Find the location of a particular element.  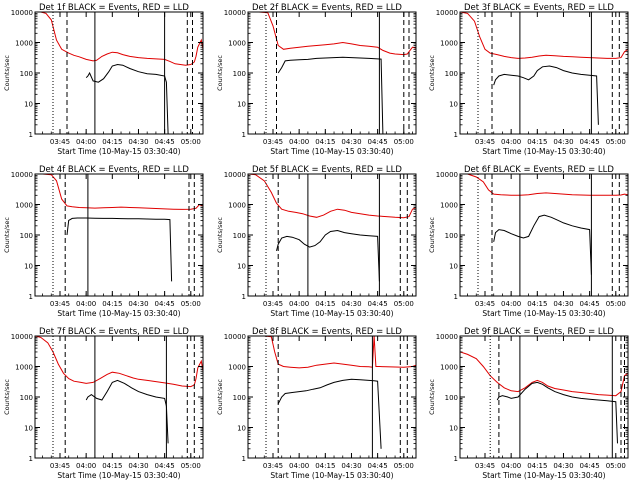

panel-title: Det 4f BLACK = Events, RED = LLD is located at coordinates (114, 170).